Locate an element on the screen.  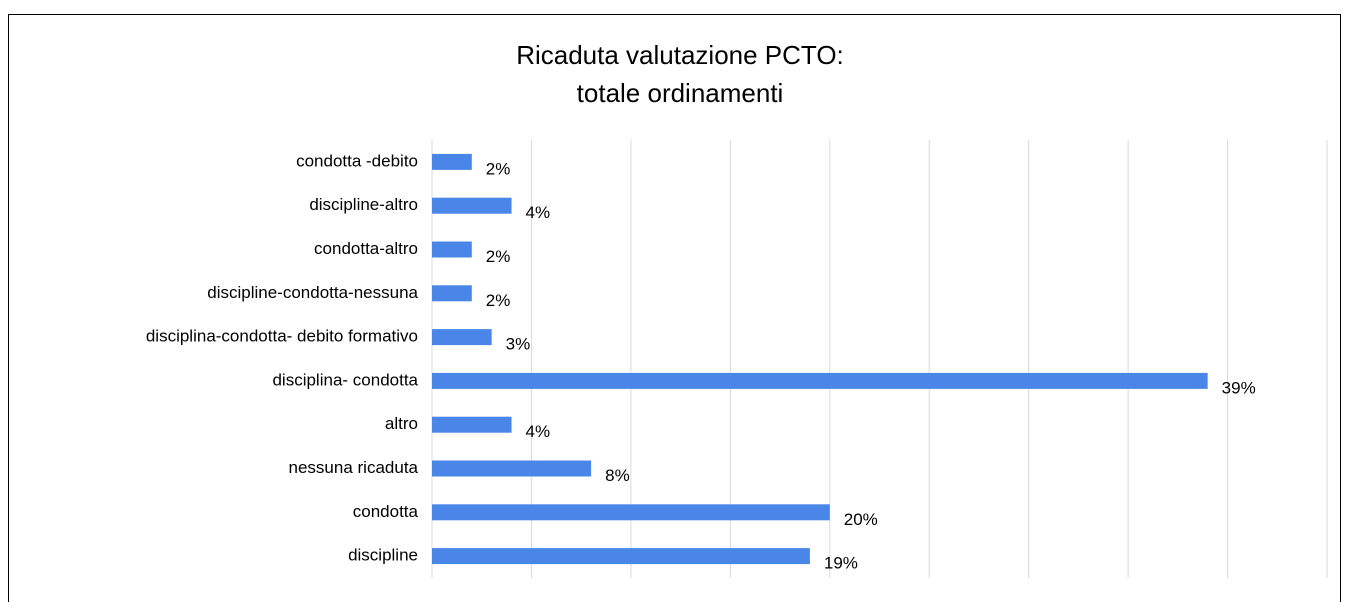
y-tick-label: discipline is located at coordinates (383, 555).